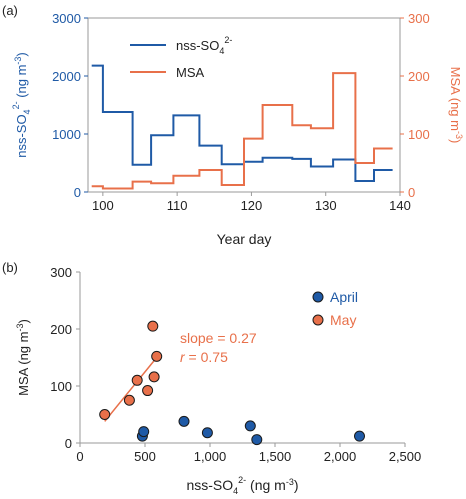 The width and height of the screenshot is (466, 499). What do you see at coordinates (61, 329) in the screenshot?
I see `panel-b-ytick-label-2: 200` at bounding box center [61, 329].